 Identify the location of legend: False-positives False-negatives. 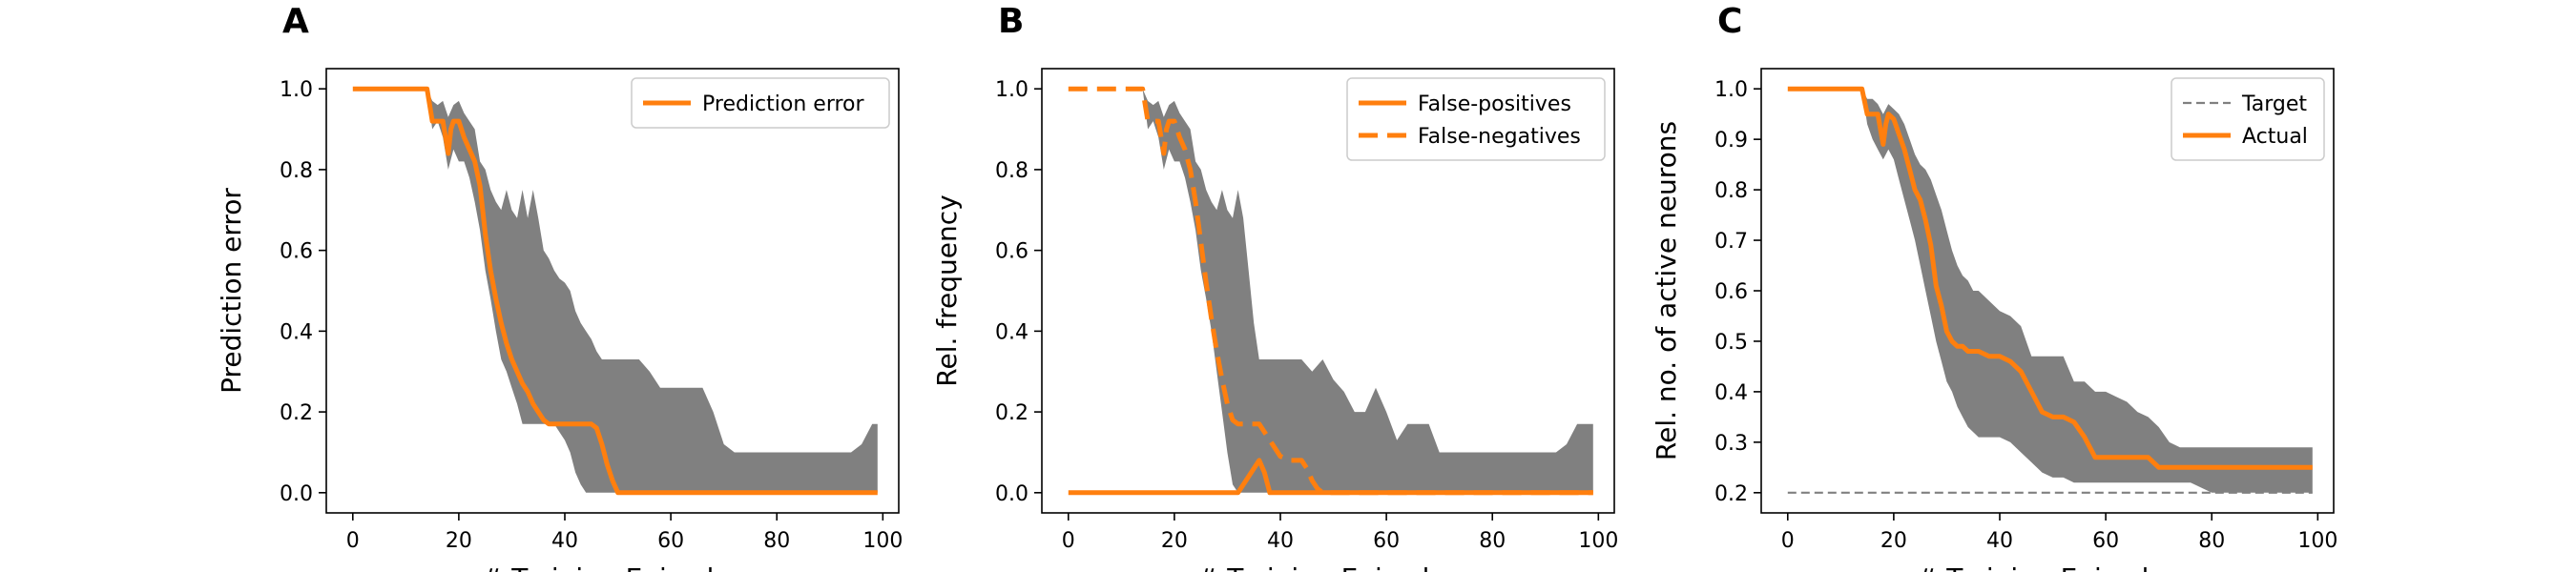
(1476, 119).